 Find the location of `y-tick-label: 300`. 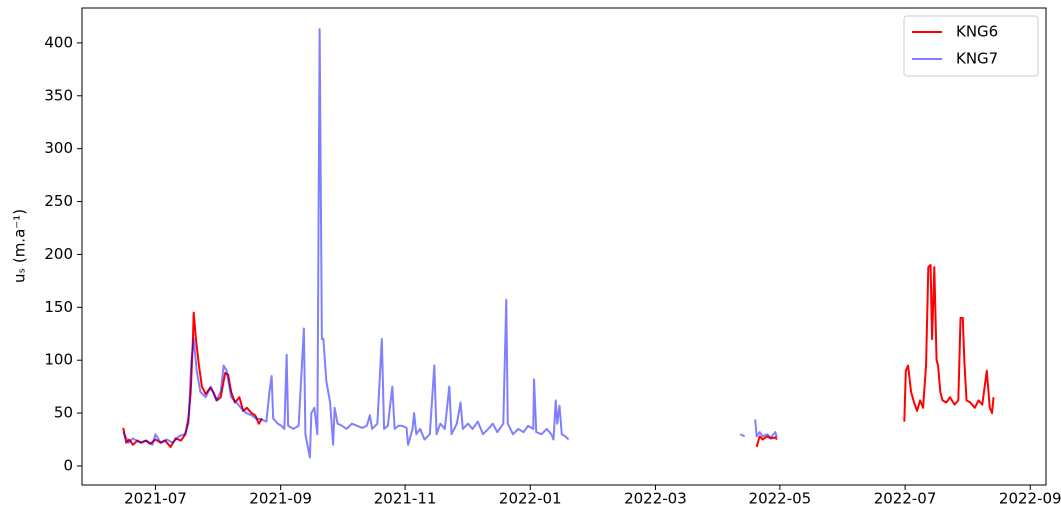

y-tick-label: 300 is located at coordinates (58, 148).